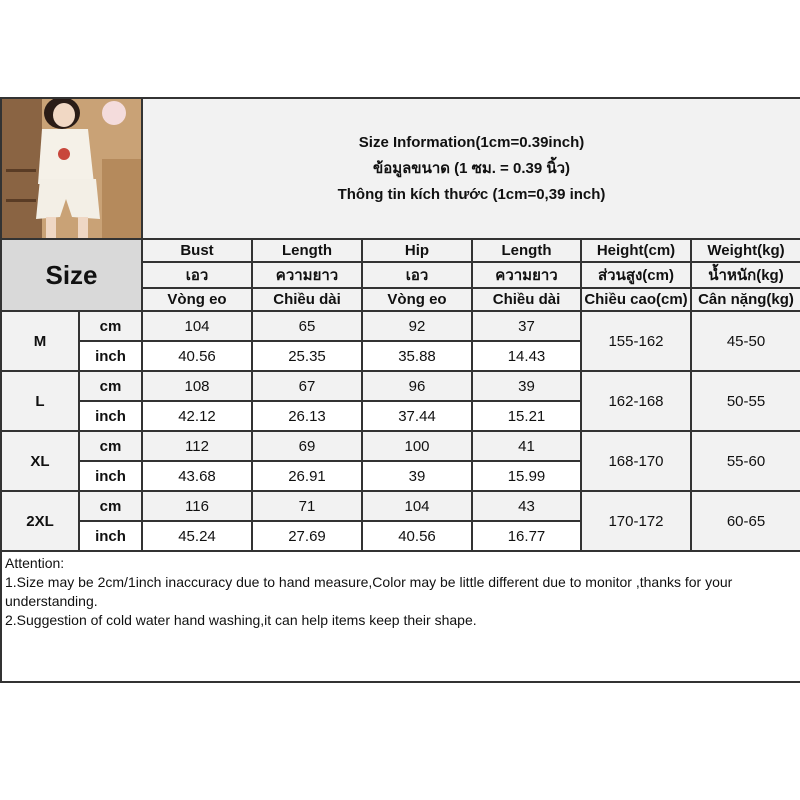 This screenshot has width=800, height=800. I want to click on measurement-cell: 43, so click(526, 506).